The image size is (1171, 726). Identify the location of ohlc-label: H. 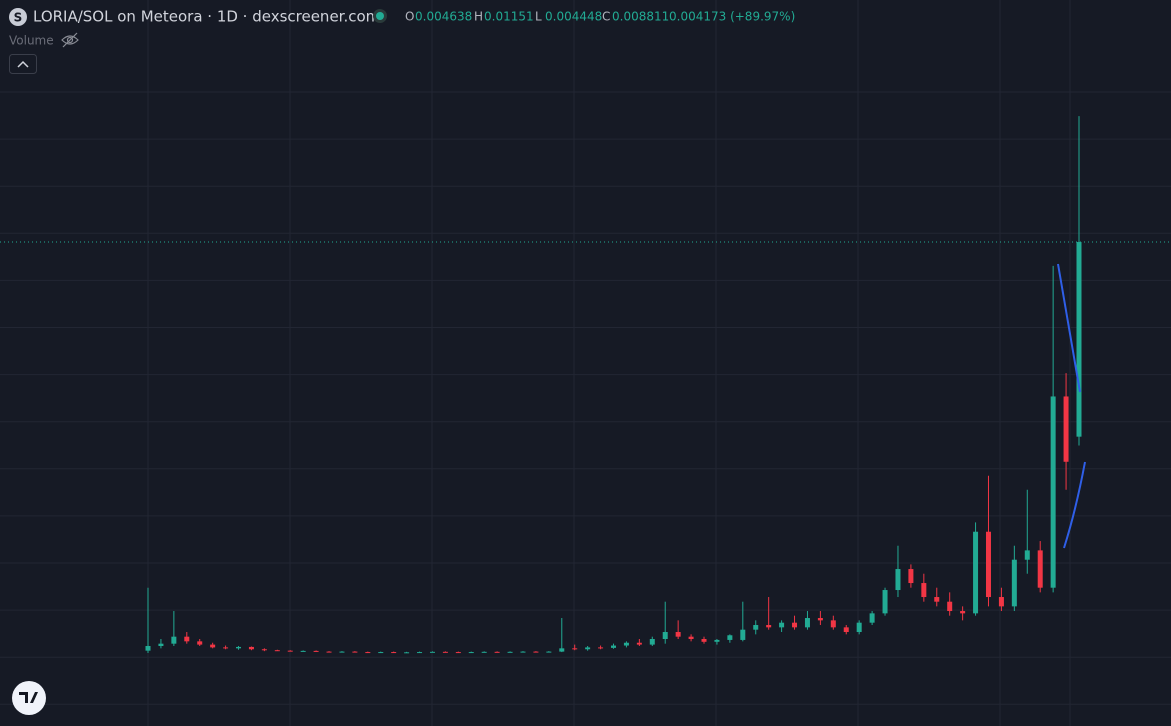
(478, 17).